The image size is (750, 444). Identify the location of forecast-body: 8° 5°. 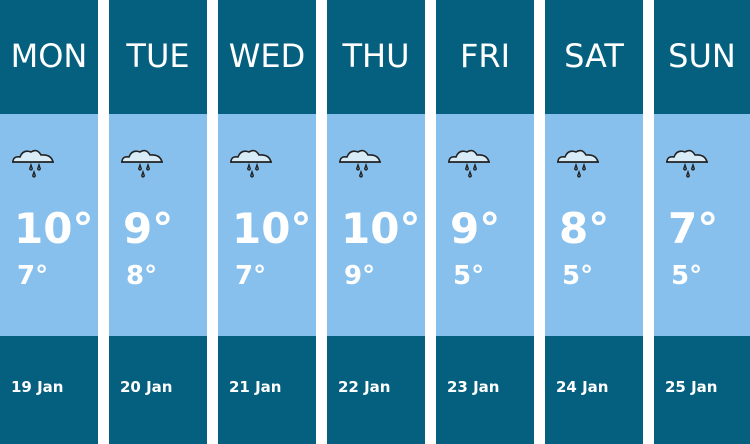
(594, 225).